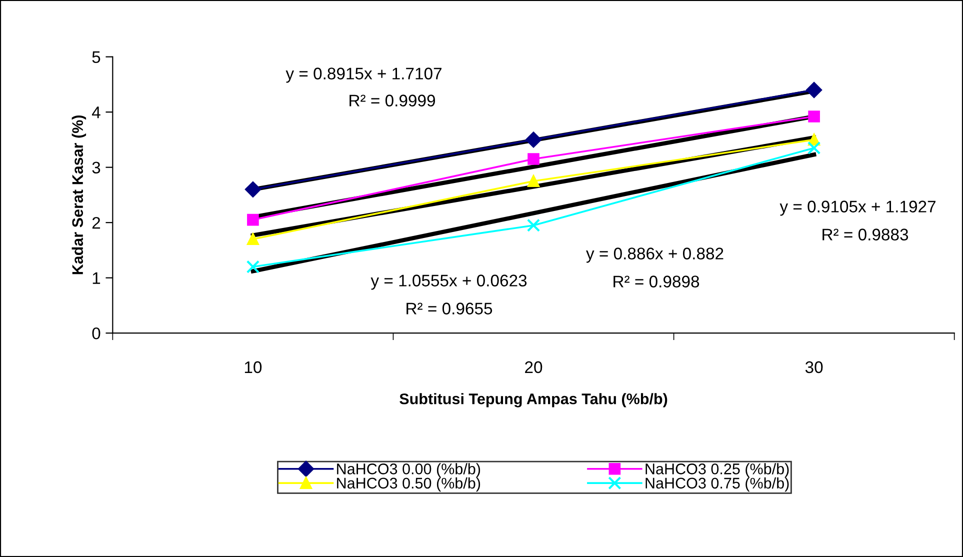 The image size is (963, 557). Describe the element at coordinates (717, 470) in the screenshot. I see `legend-label: NaHCO3 0.25 (%b/b)` at that location.